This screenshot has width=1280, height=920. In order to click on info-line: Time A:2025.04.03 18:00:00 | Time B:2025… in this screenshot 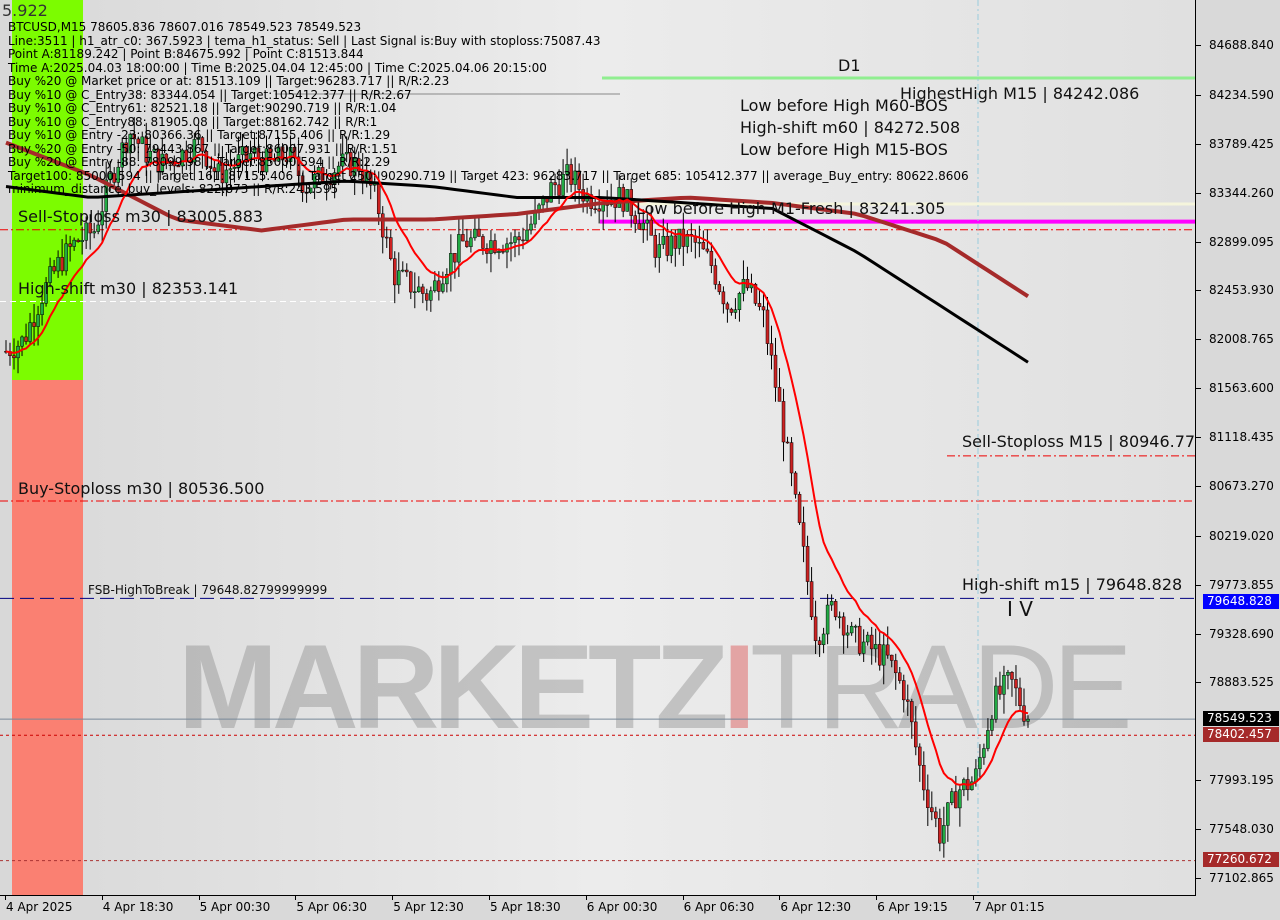, I will do `click(277, 67)`.